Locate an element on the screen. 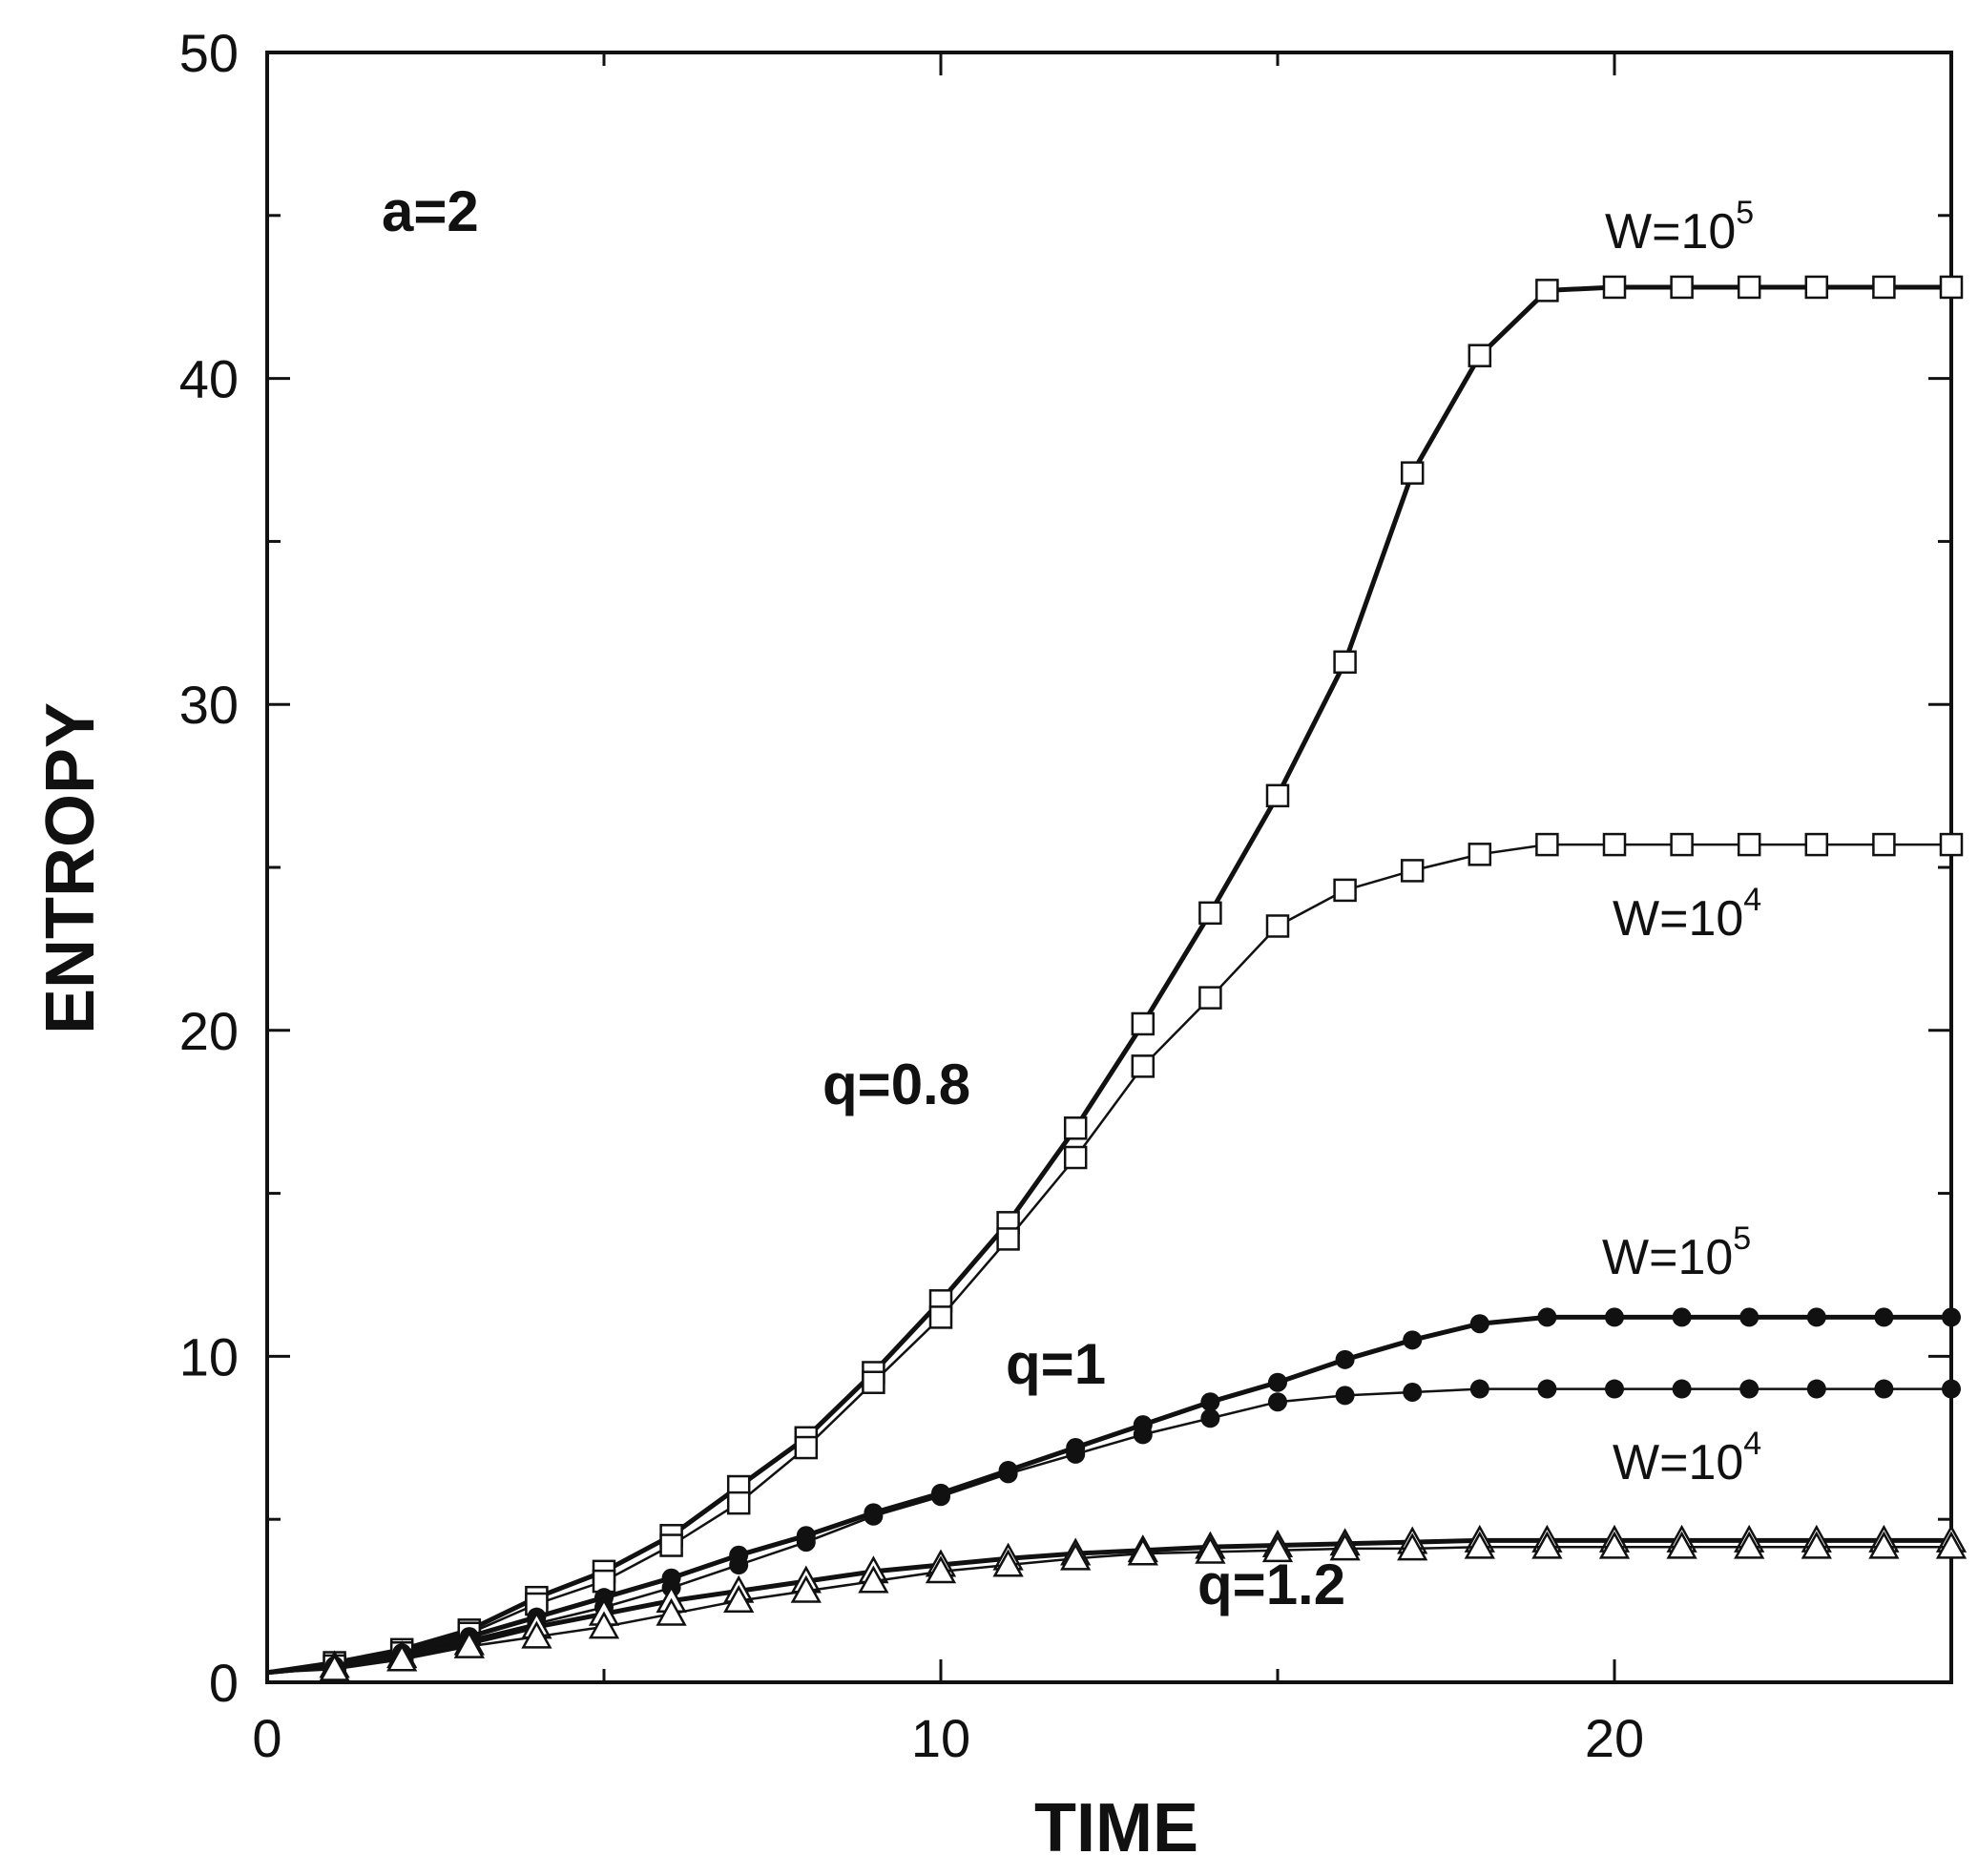 This screenshot has height=1876, width=1978. w5-top-label: W=105 is located at coordinates (1679, 227).